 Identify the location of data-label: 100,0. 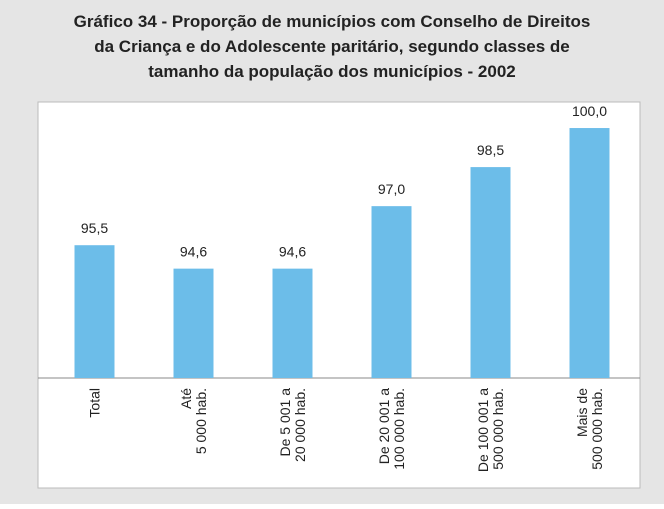
(589, 111).